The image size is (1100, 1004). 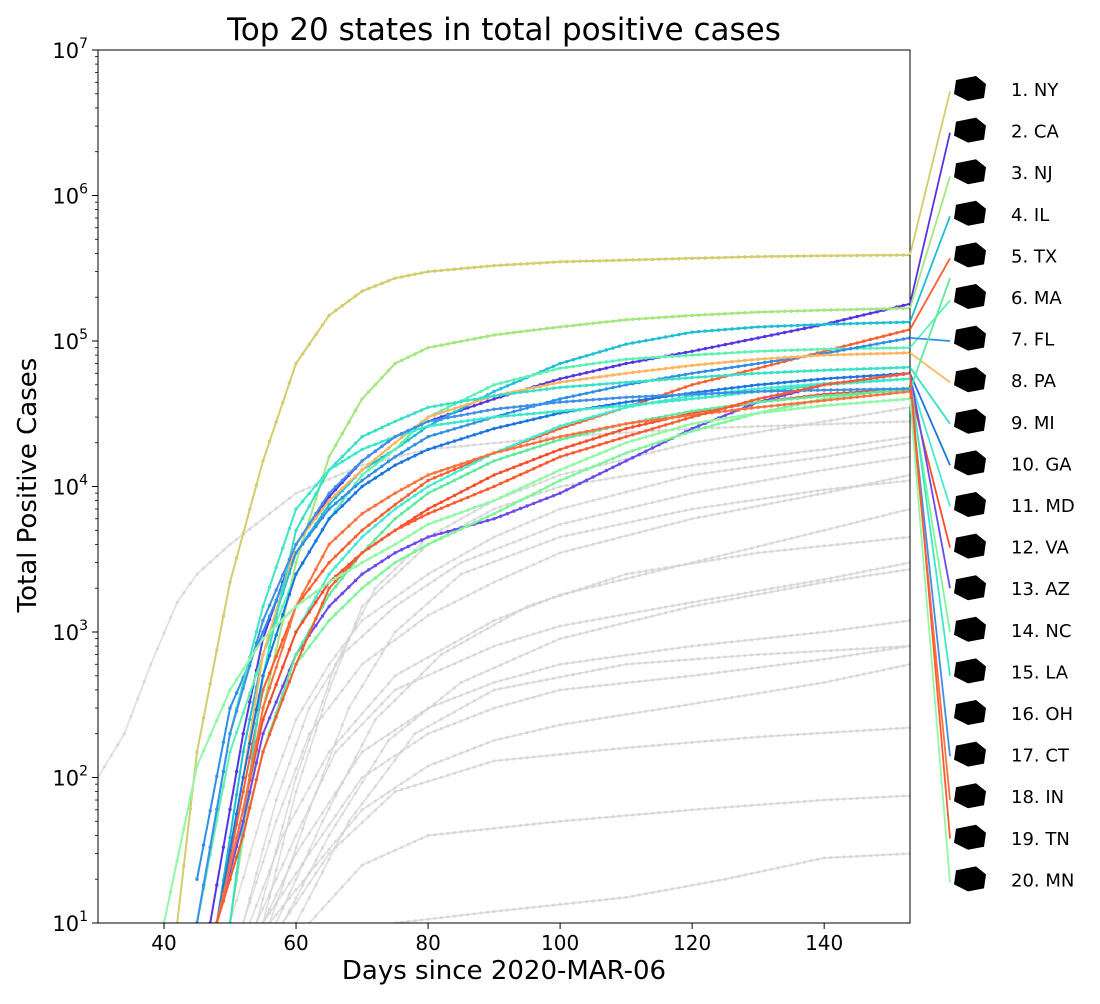 I want to click on state-series-12-point, so click(x=296, y=632).